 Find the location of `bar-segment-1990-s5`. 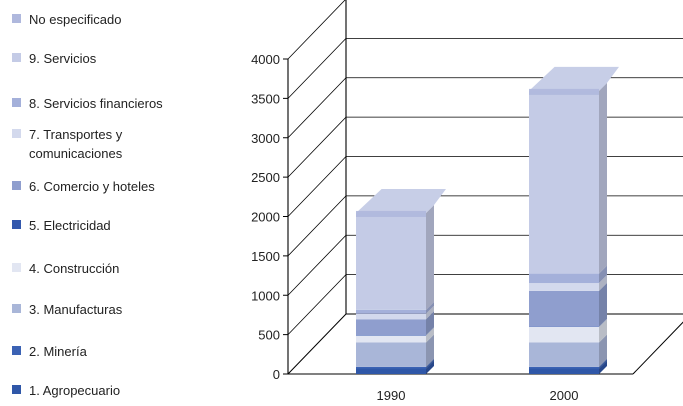

bar-segment-1990-s5 is located at coordinates (391, 335).